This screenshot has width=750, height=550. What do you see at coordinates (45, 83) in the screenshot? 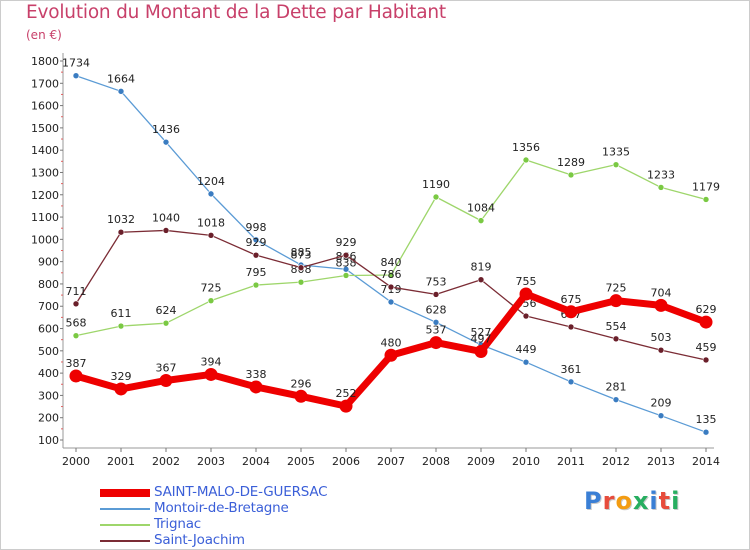
I see `y-tick-label: 1700` at bounding box center [45, 83].